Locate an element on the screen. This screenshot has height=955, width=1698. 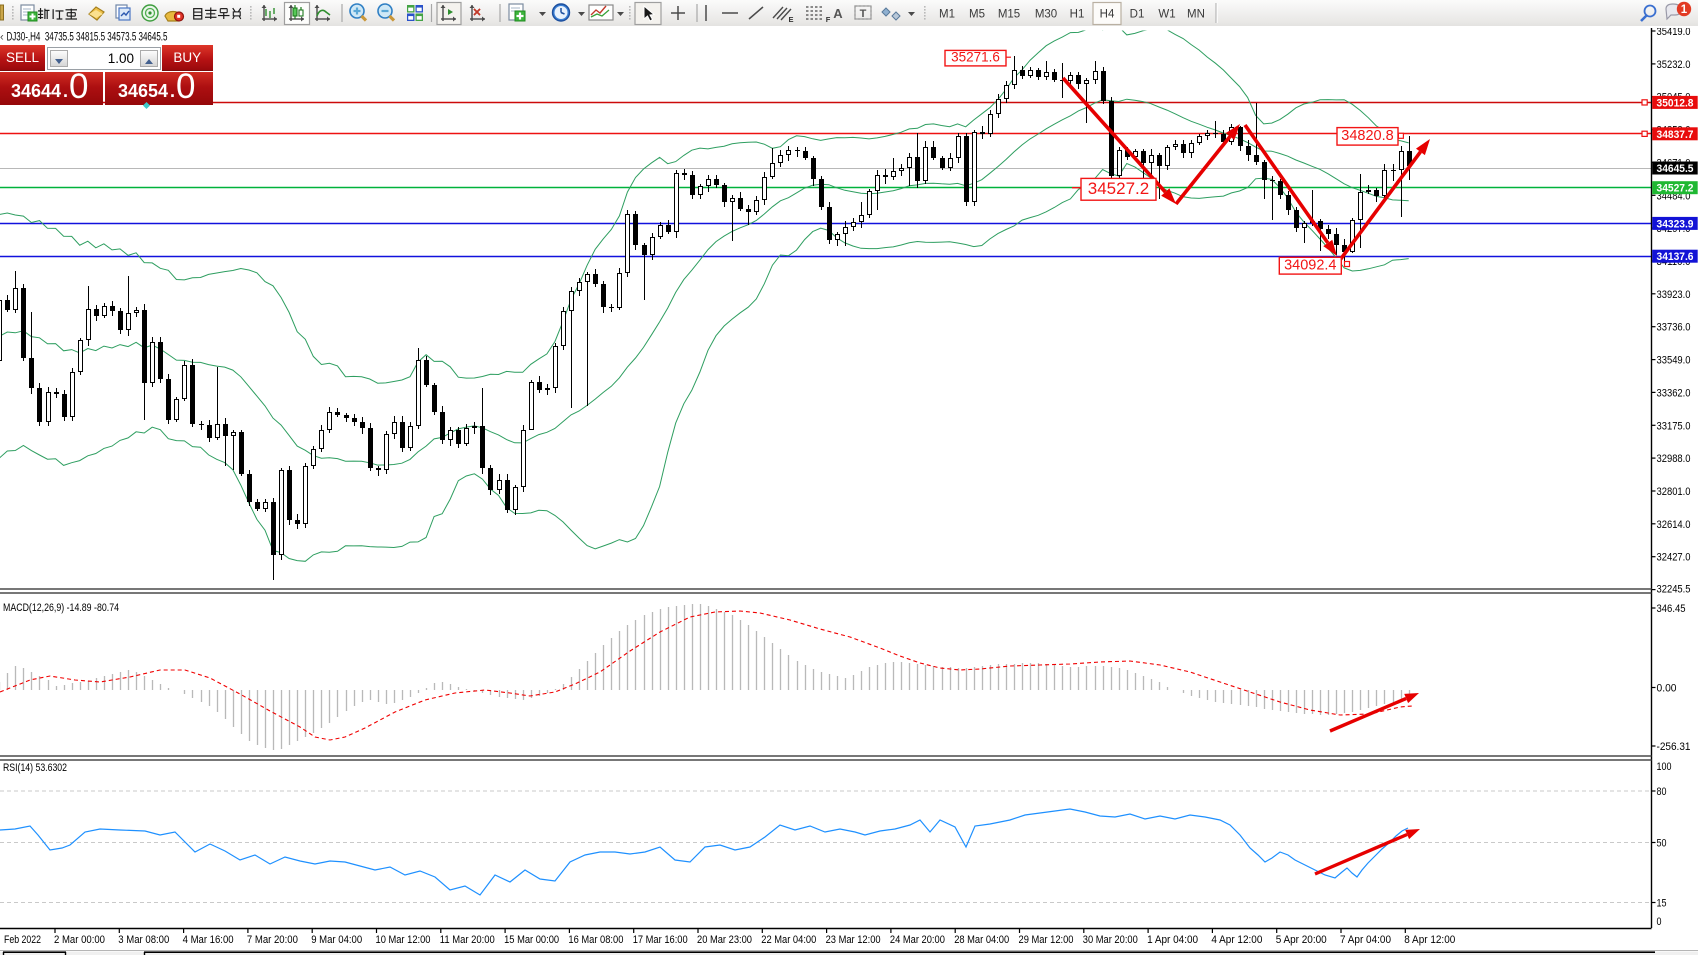
svg-text: RSI(14) 53.6302 is located at coordinates (35, 768).